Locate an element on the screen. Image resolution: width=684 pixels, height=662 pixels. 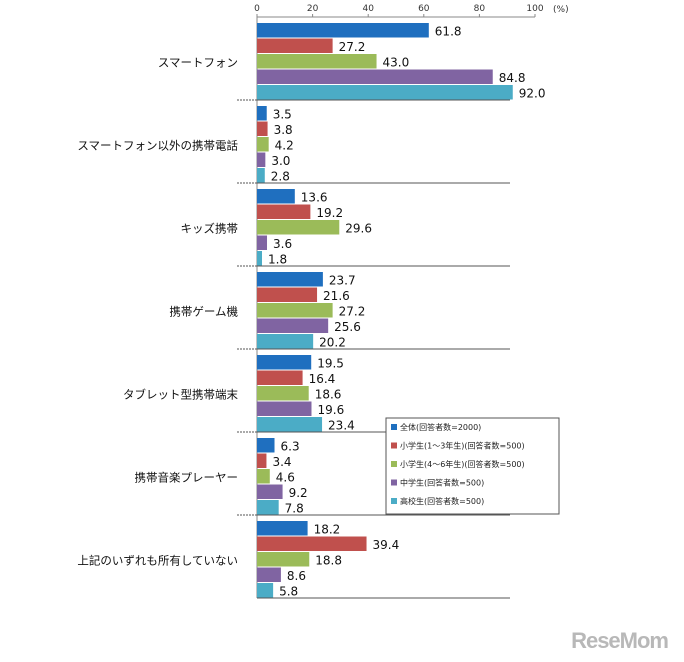
legend-label: 小学生(1～3年生)(回答者数=500) is located at coordinates (462, 446).